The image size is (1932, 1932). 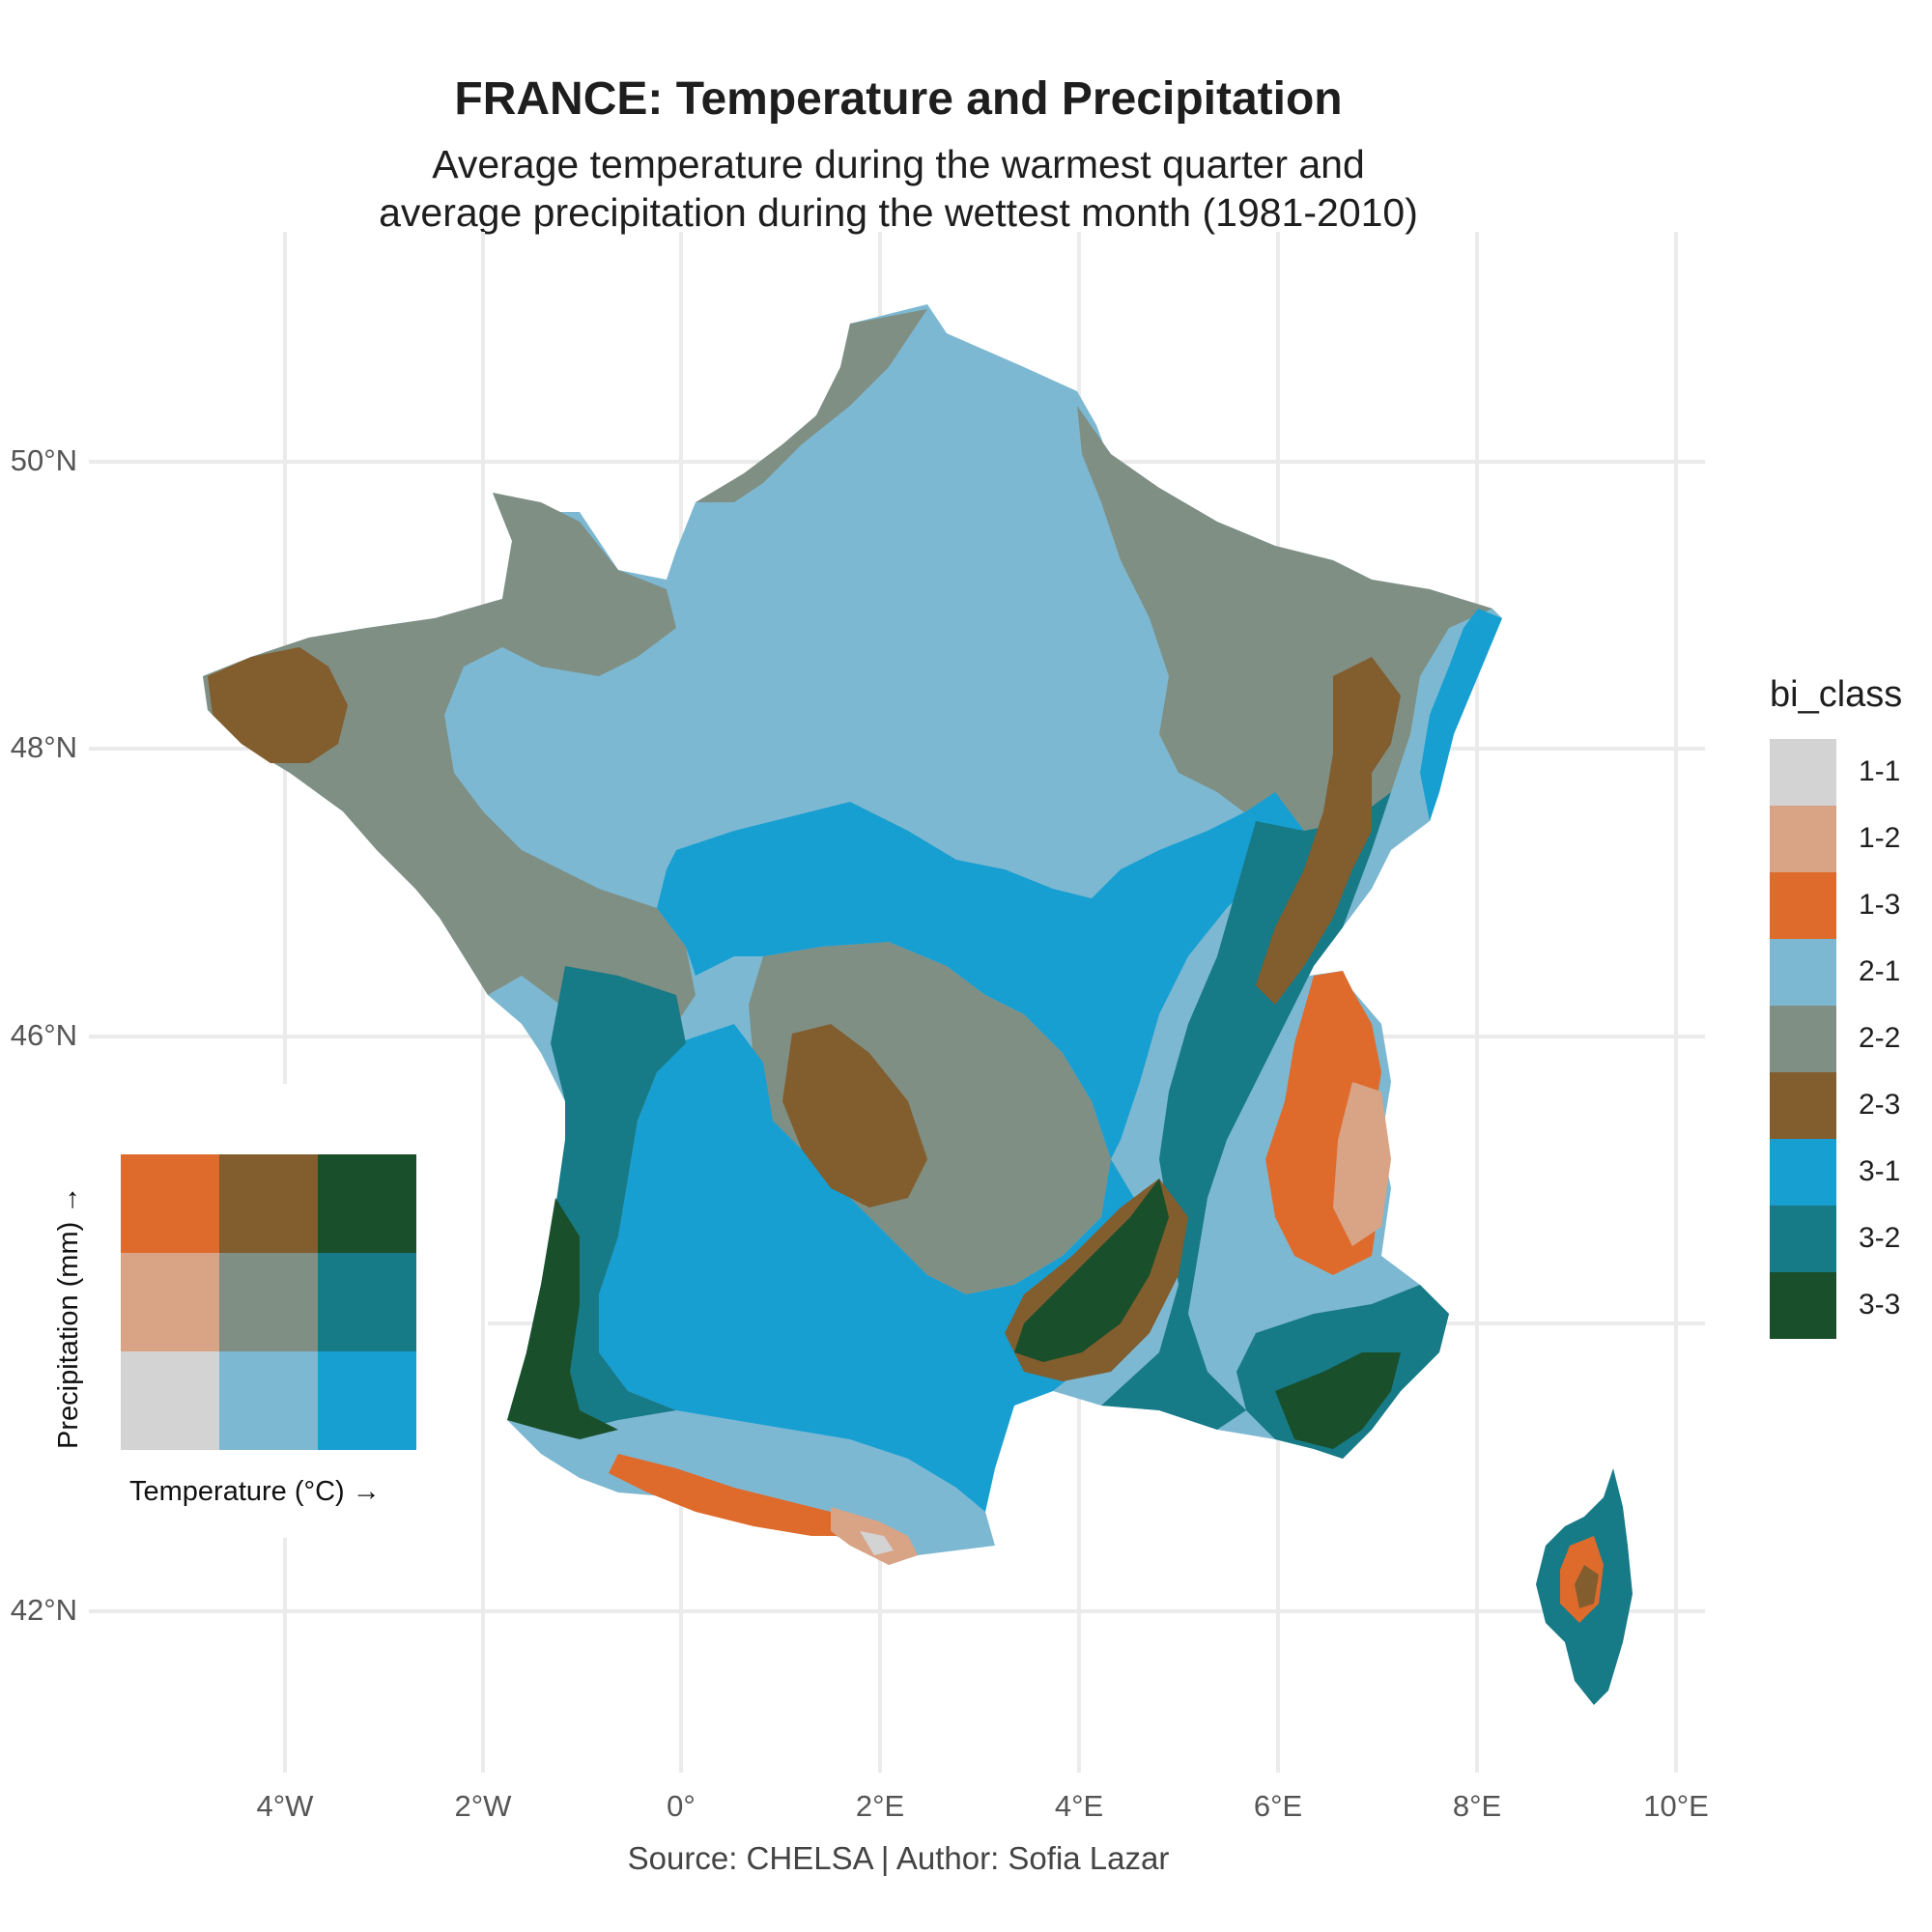 I want to click on legend-item-2-1: 2-1, so click(x=1847, y=972).